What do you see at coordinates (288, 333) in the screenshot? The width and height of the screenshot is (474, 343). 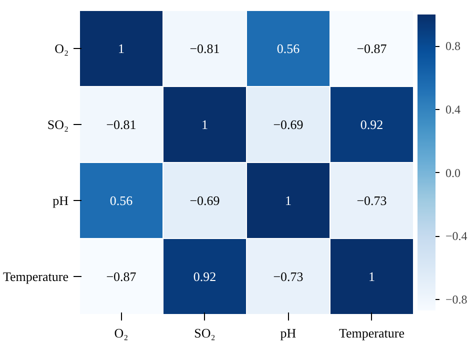 I see `x-tick-label: pH` at bounding box center [288, 333].